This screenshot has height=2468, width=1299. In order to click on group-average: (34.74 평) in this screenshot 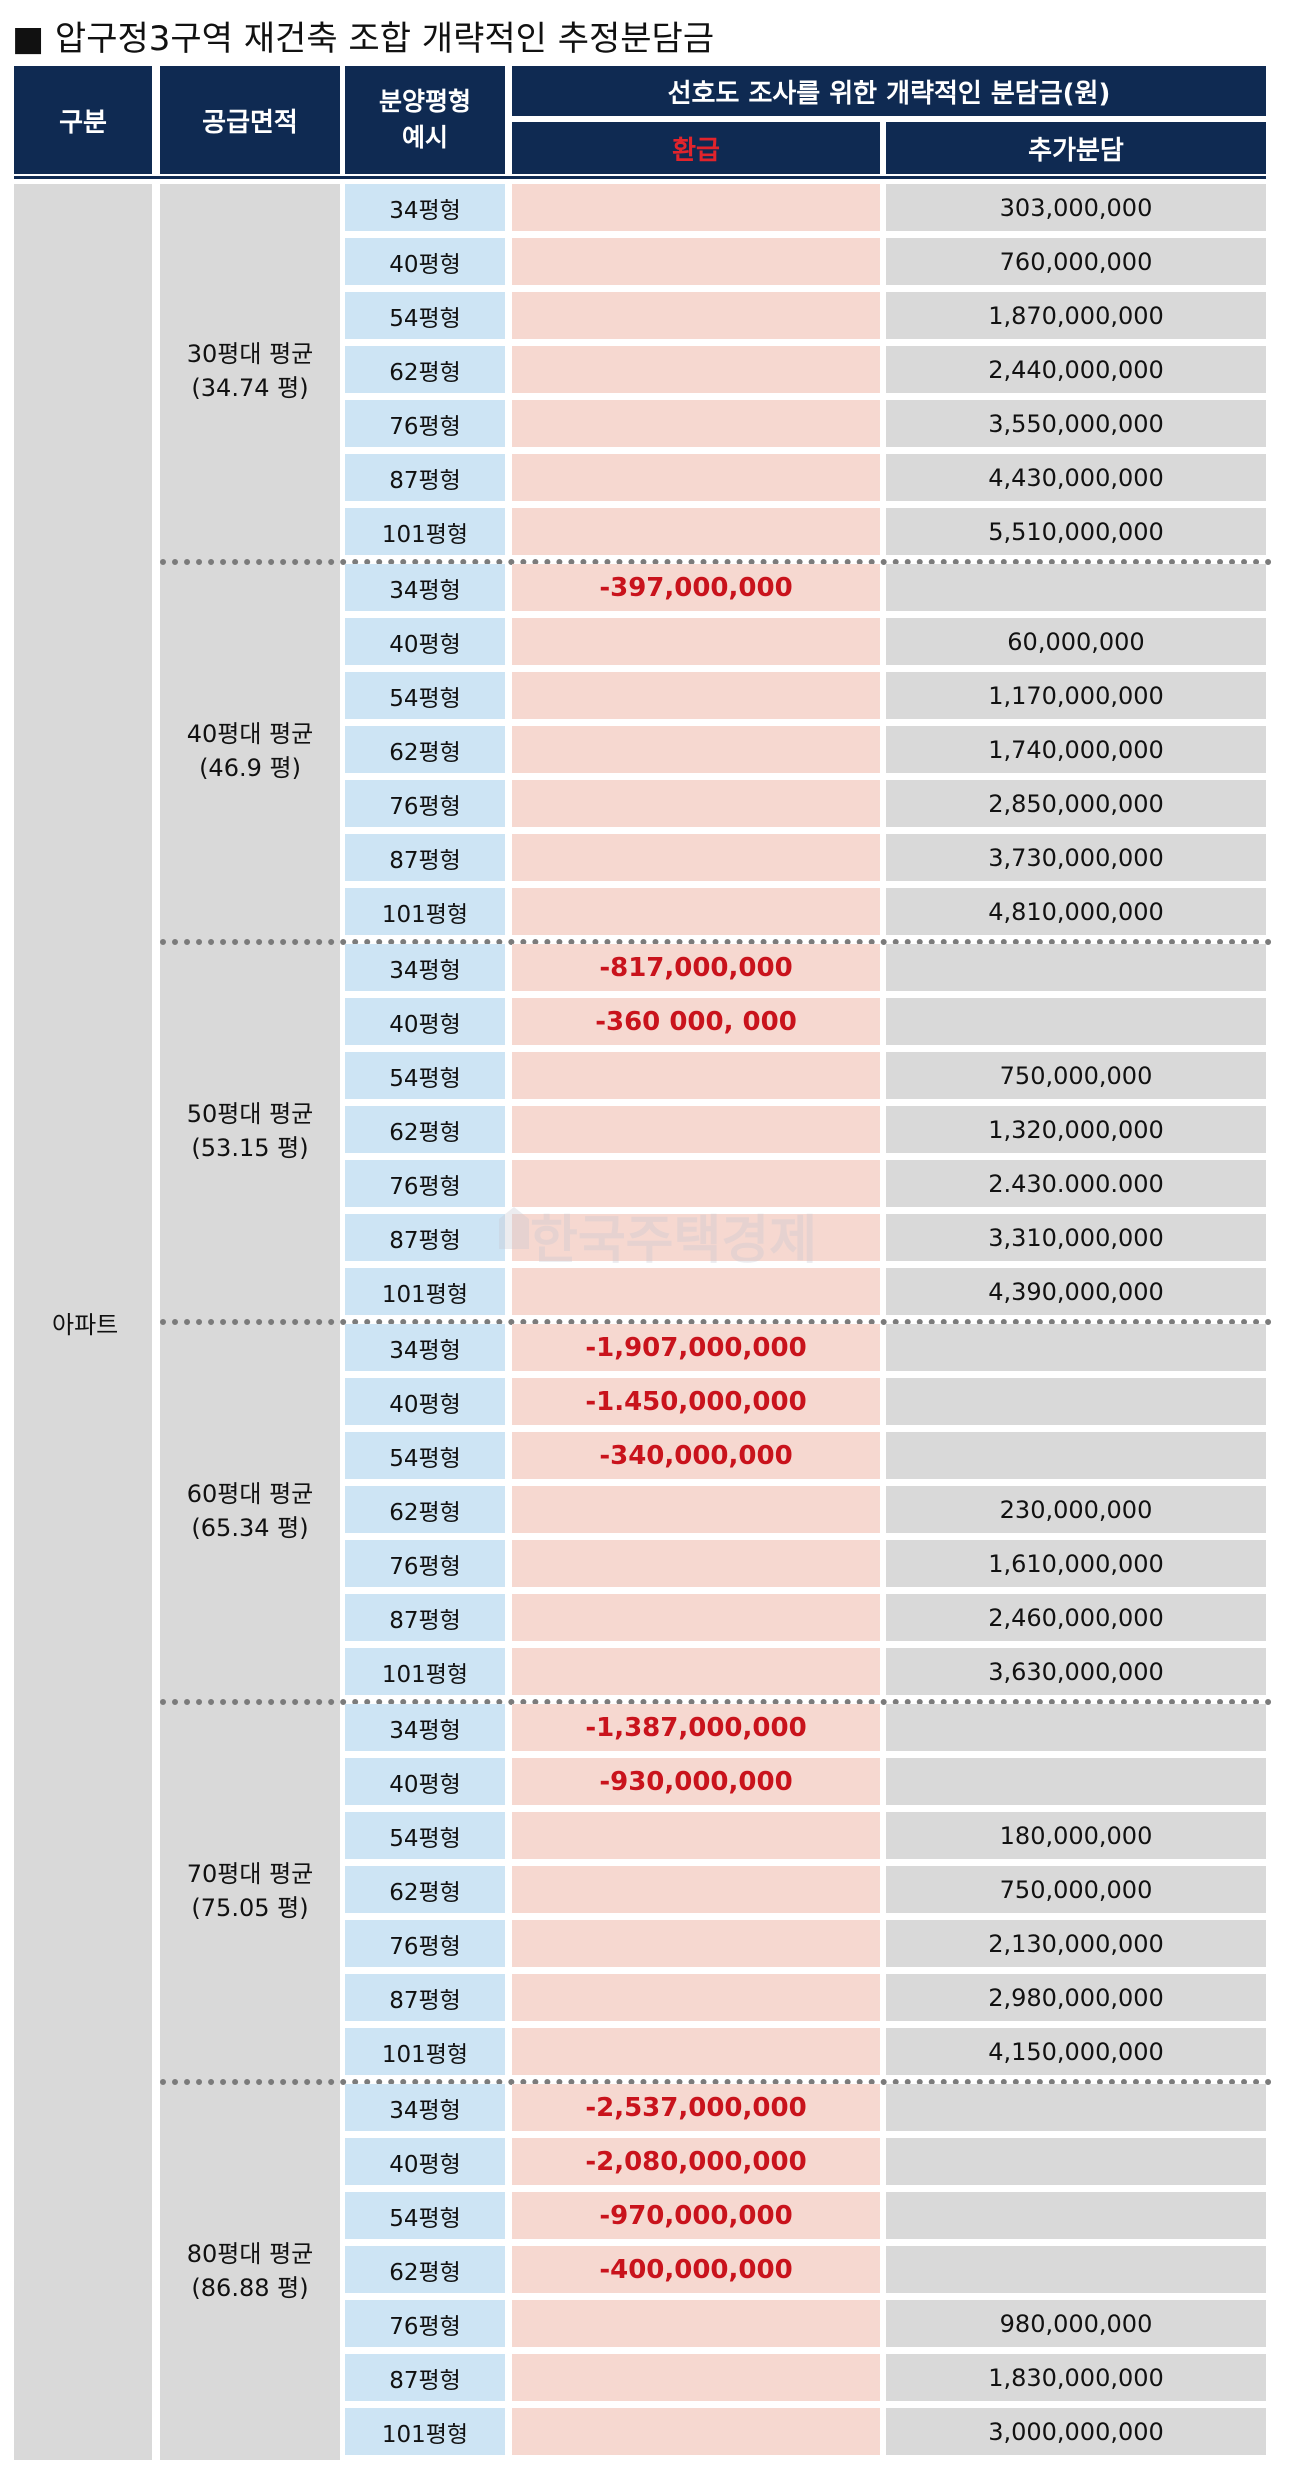, I will do `click(250, 388)`.